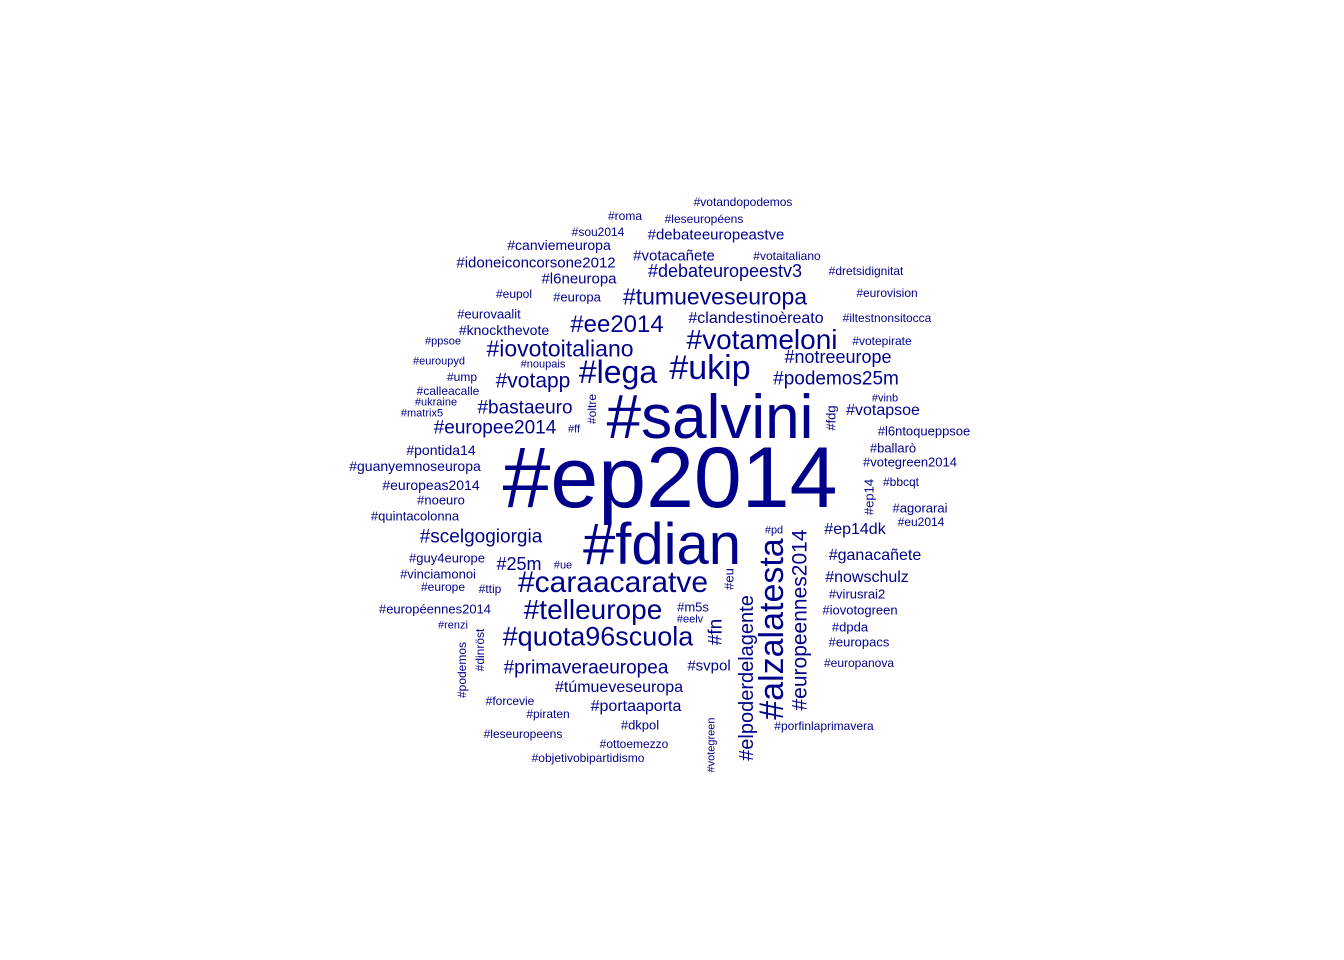 This screenshot has width=1344, height=960. I want to click on word-guanyemnoseuropa: #guanyemnoseuropa, so click(415, 466).